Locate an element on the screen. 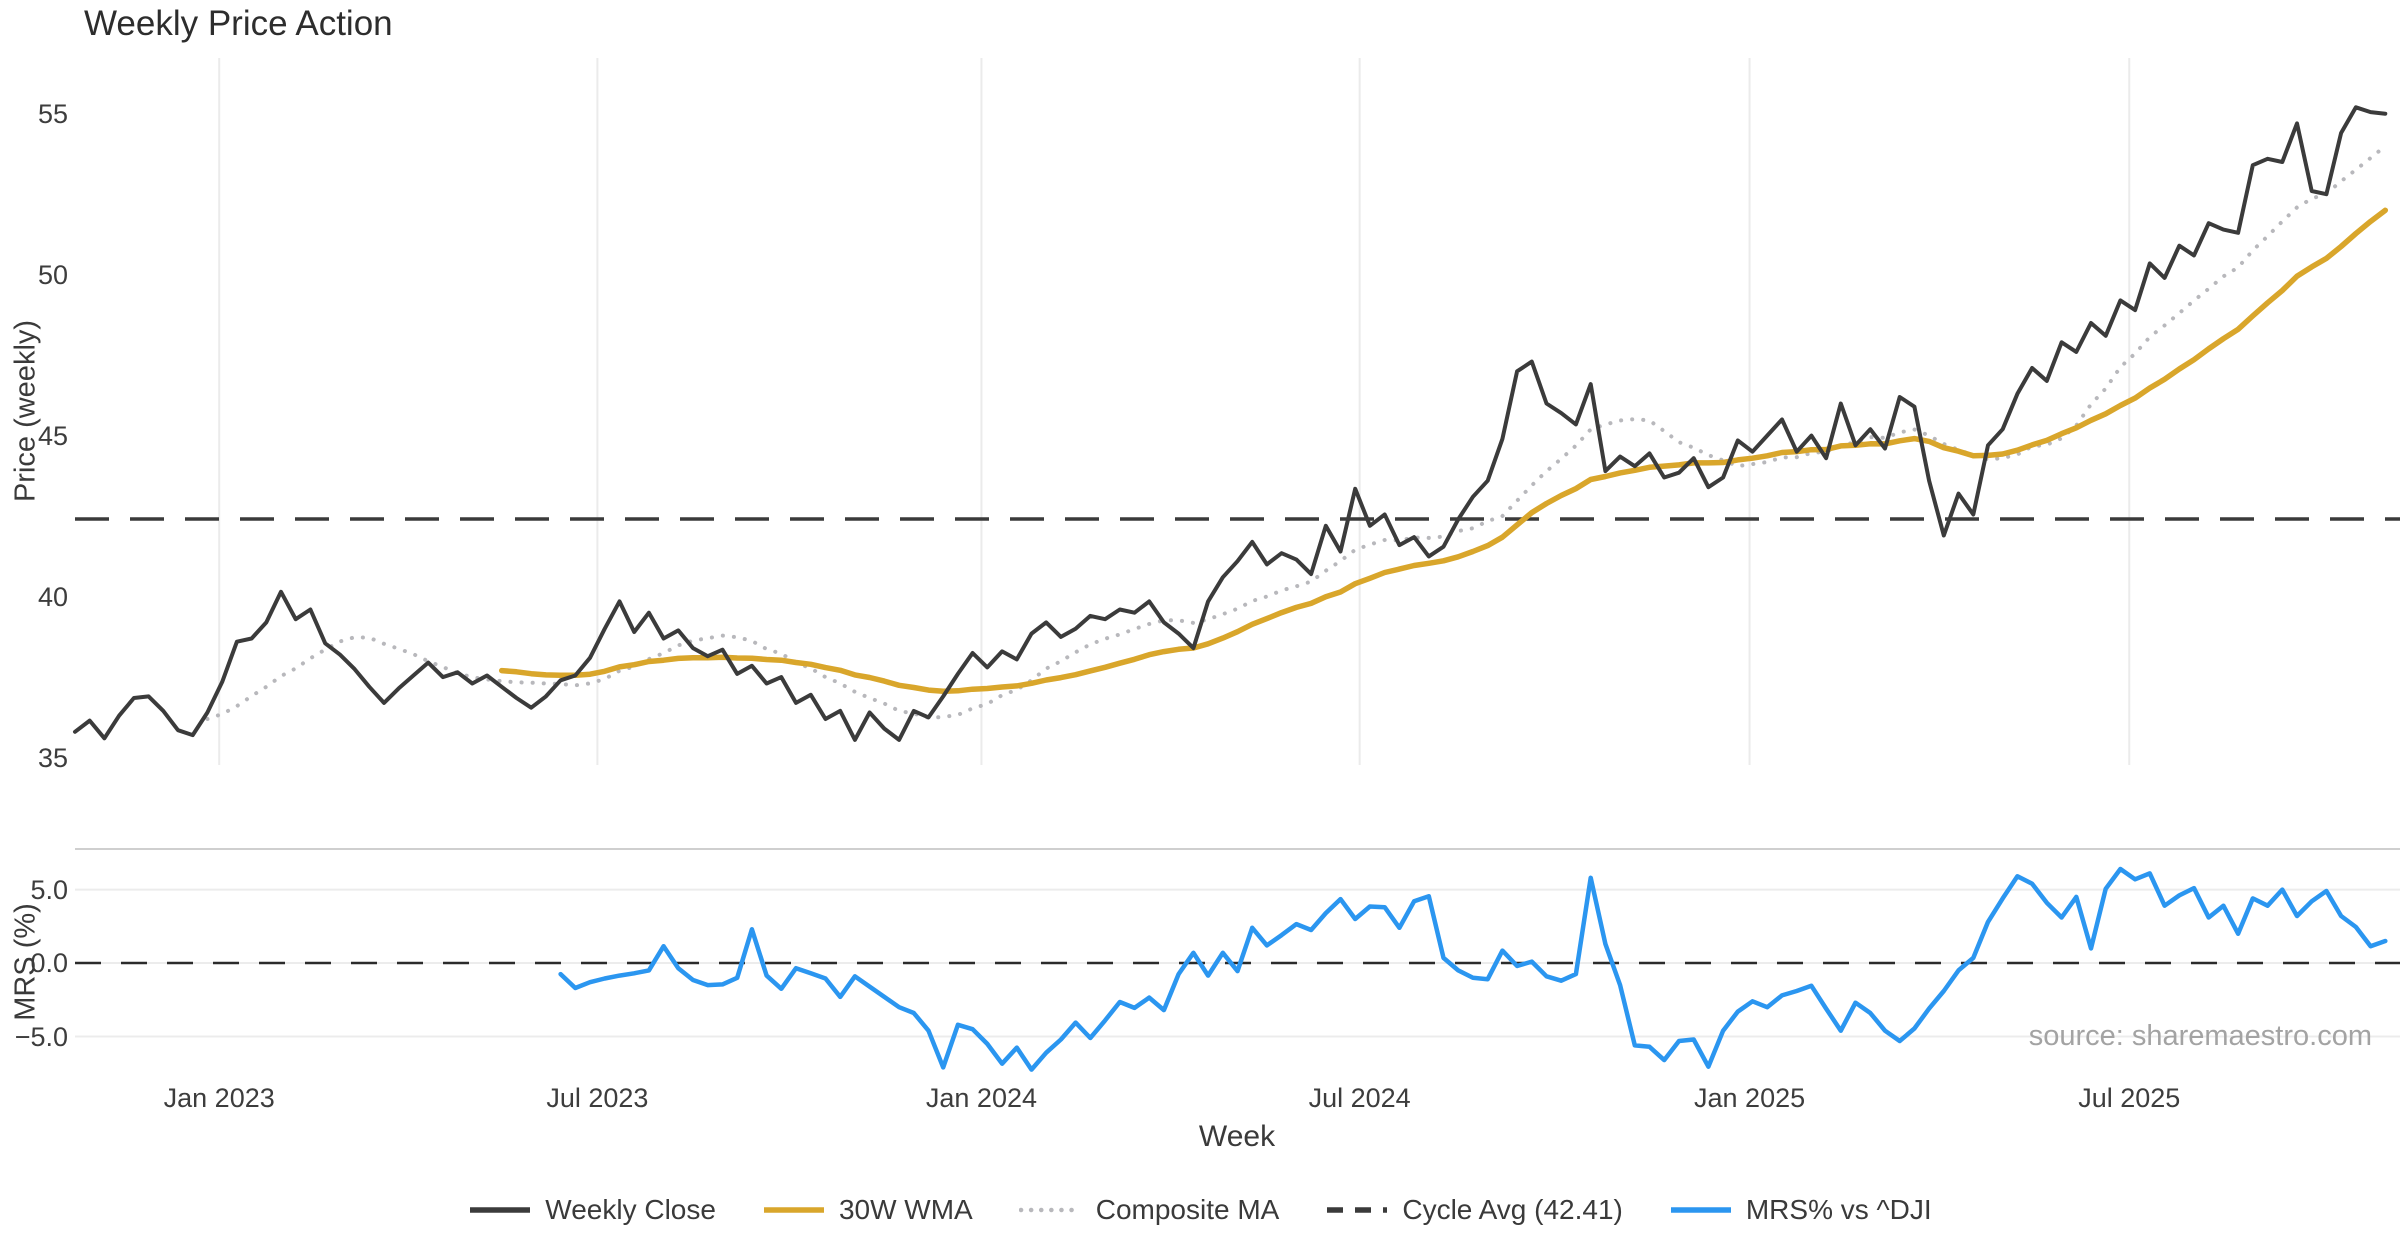  mrs-line is located at coordinates (1473, 969).